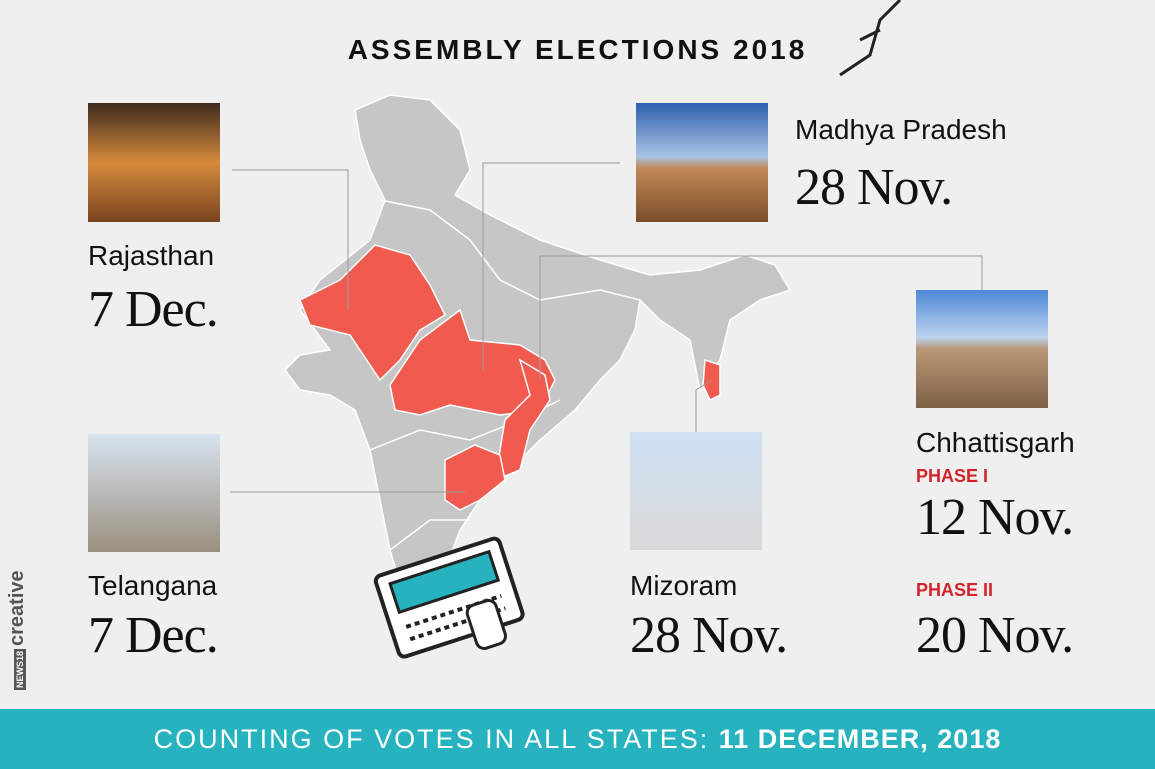  What do you see at coordinates (17, 608) in the screenshot?
I see `brand-label: creative` at bounding box center [17, 608].